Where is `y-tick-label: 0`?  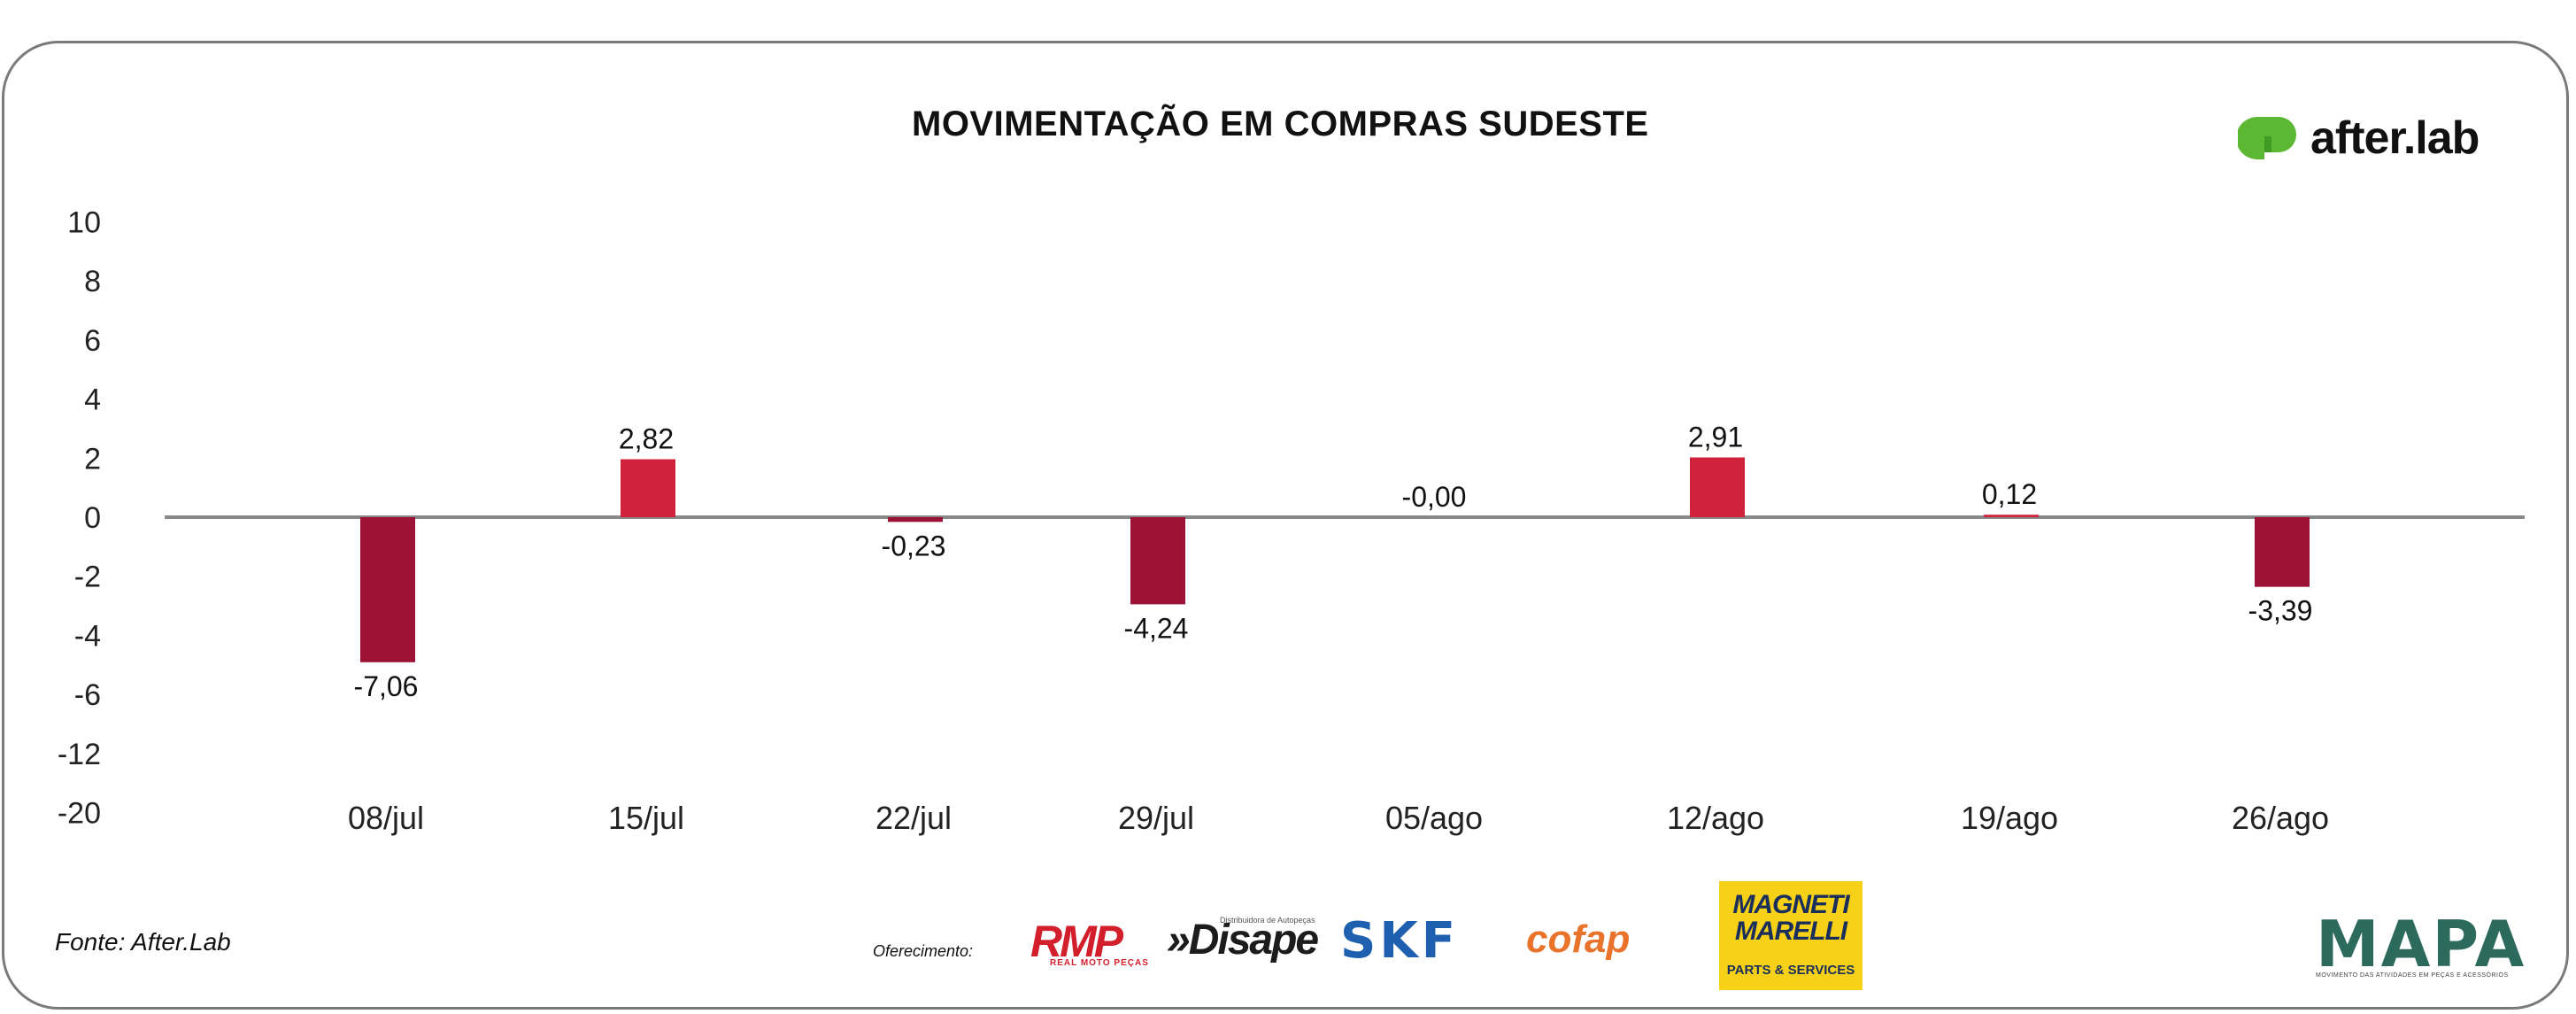
y-tick-label: 0 is located at coordinates (92, 518).